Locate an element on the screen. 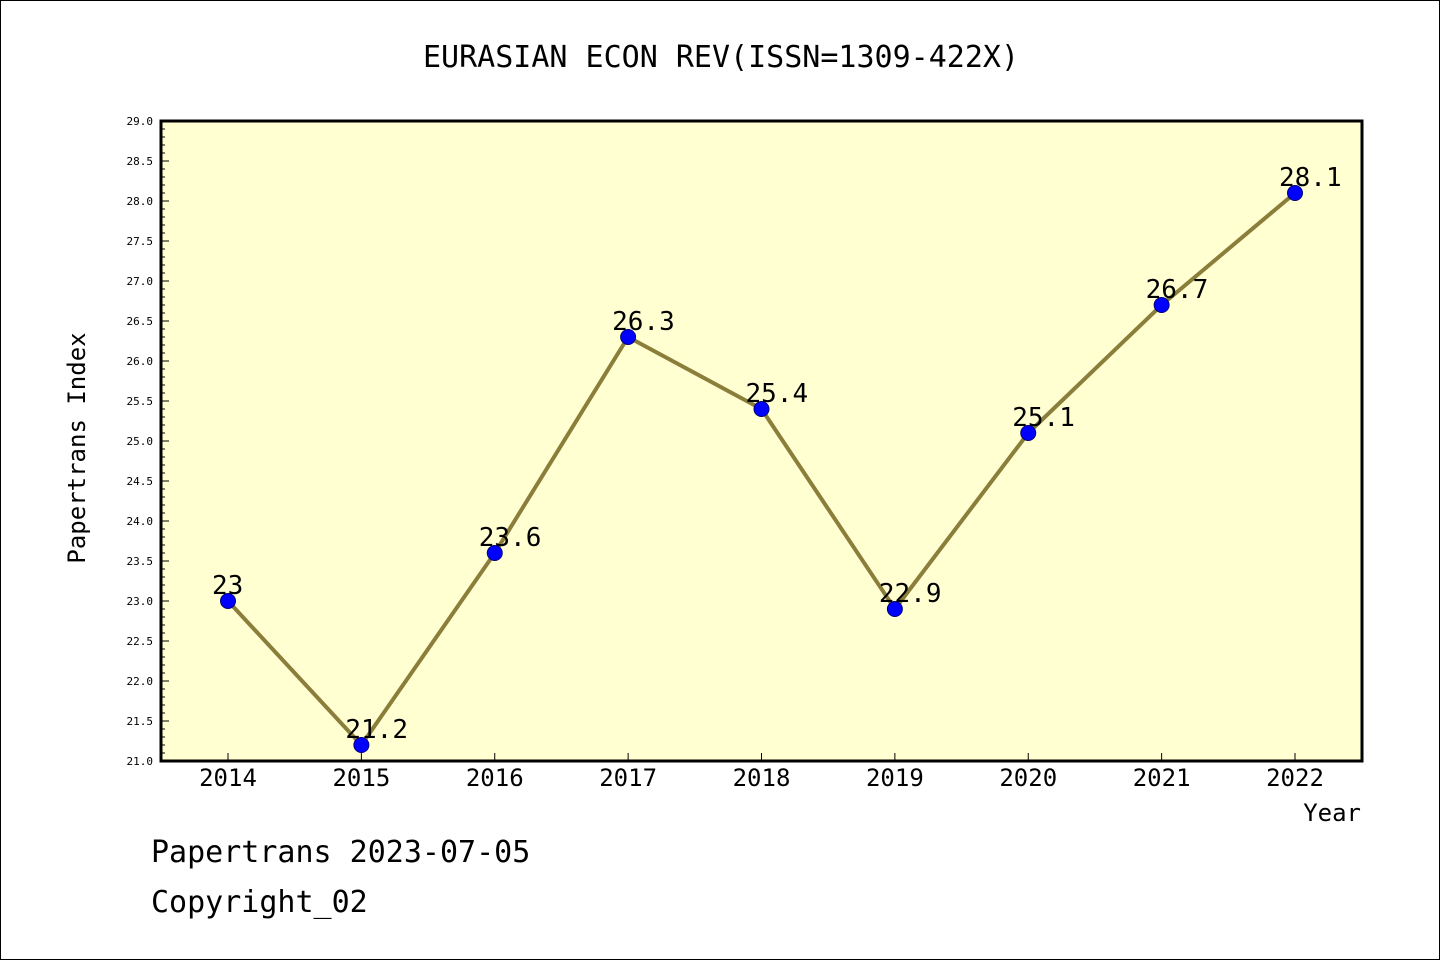 The image size is (1440, 961). x-tick-label: 2018 is located at coordinates (762, 778).